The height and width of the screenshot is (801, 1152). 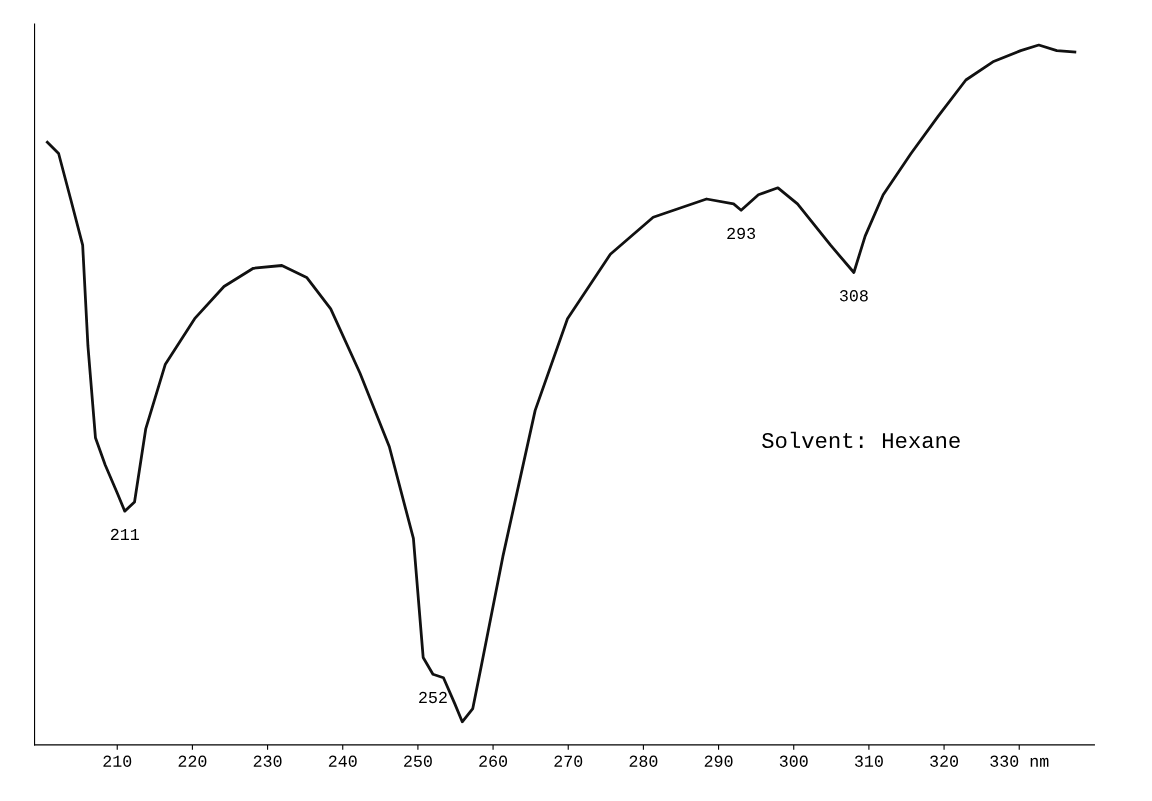 I want to click on x-tick-label: 320, so click(x=944, y=761).